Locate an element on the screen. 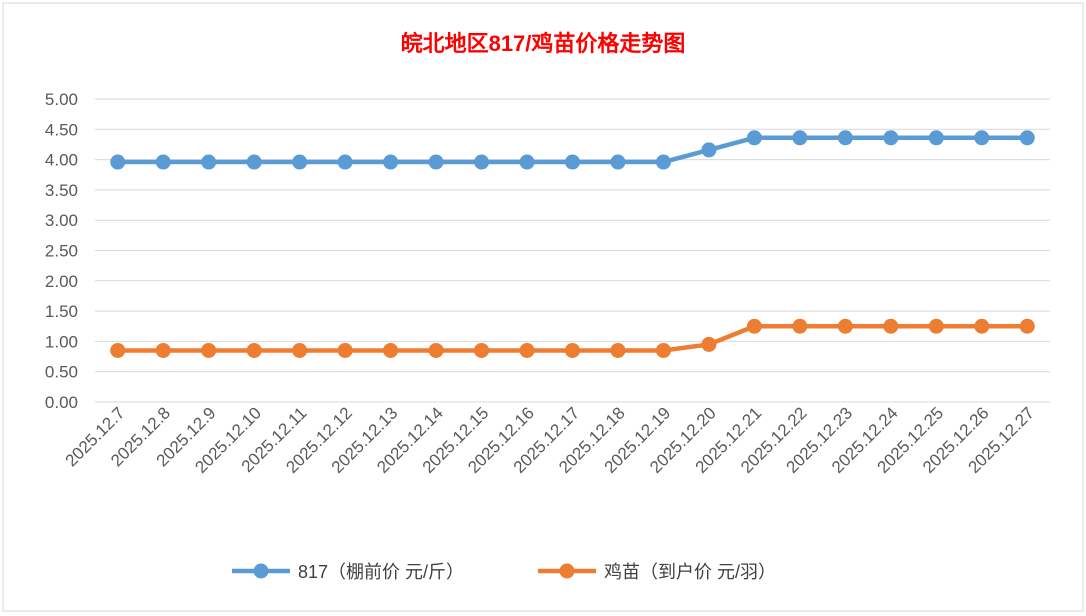 Image resolution: width=1086 pixels, height=616 pixels. y-tick-label: 3.50 is located at coordinates (61, 190).